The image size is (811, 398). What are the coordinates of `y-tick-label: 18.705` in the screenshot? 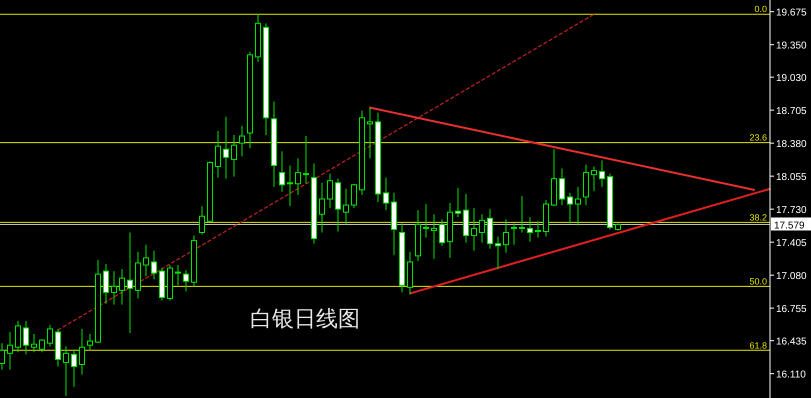 It's located at (792, 112).